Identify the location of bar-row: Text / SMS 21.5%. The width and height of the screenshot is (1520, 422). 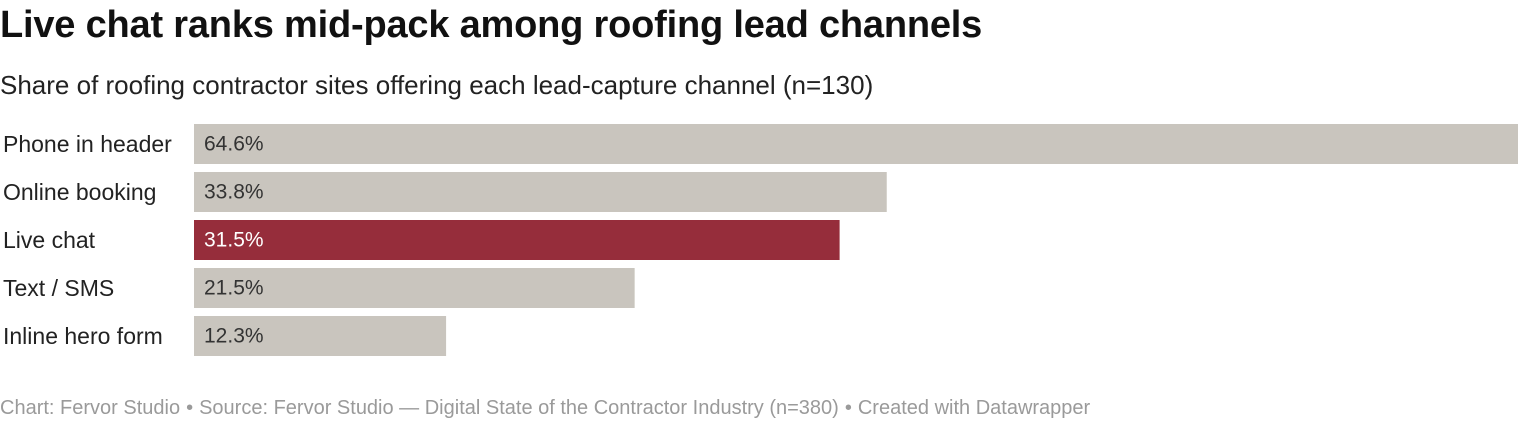
(319, 288).